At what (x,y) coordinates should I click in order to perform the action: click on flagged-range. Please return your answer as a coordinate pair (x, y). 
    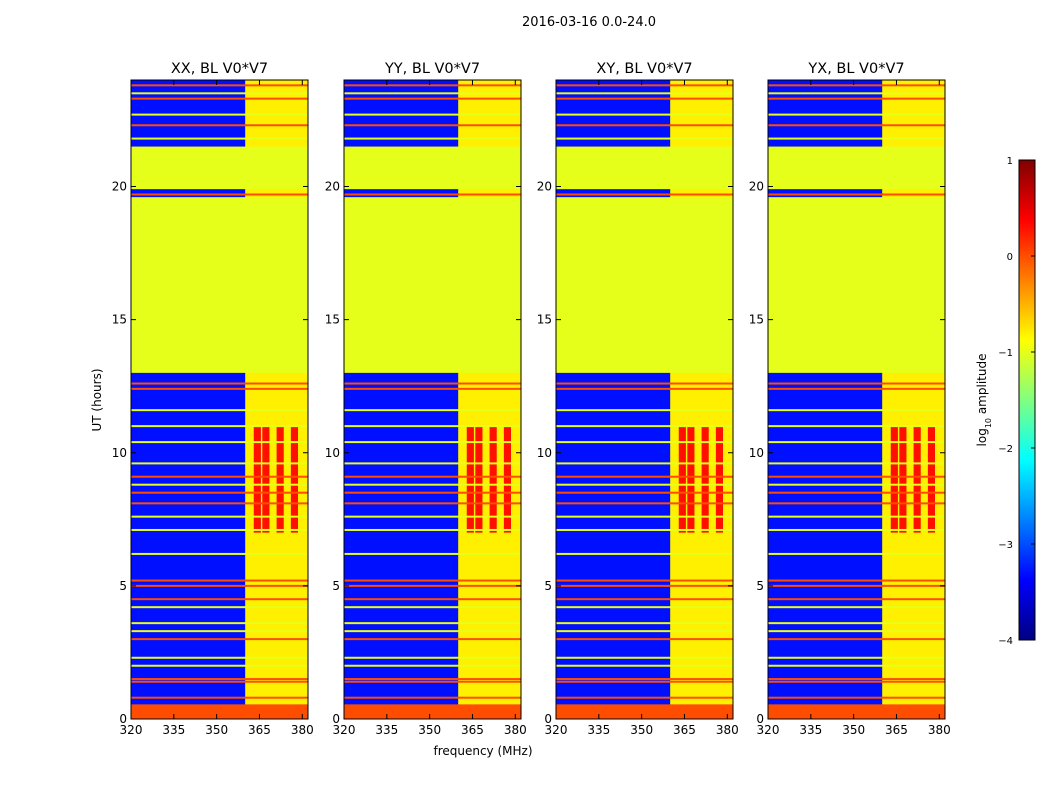
    Looking at the image, I should click on (856, 168).